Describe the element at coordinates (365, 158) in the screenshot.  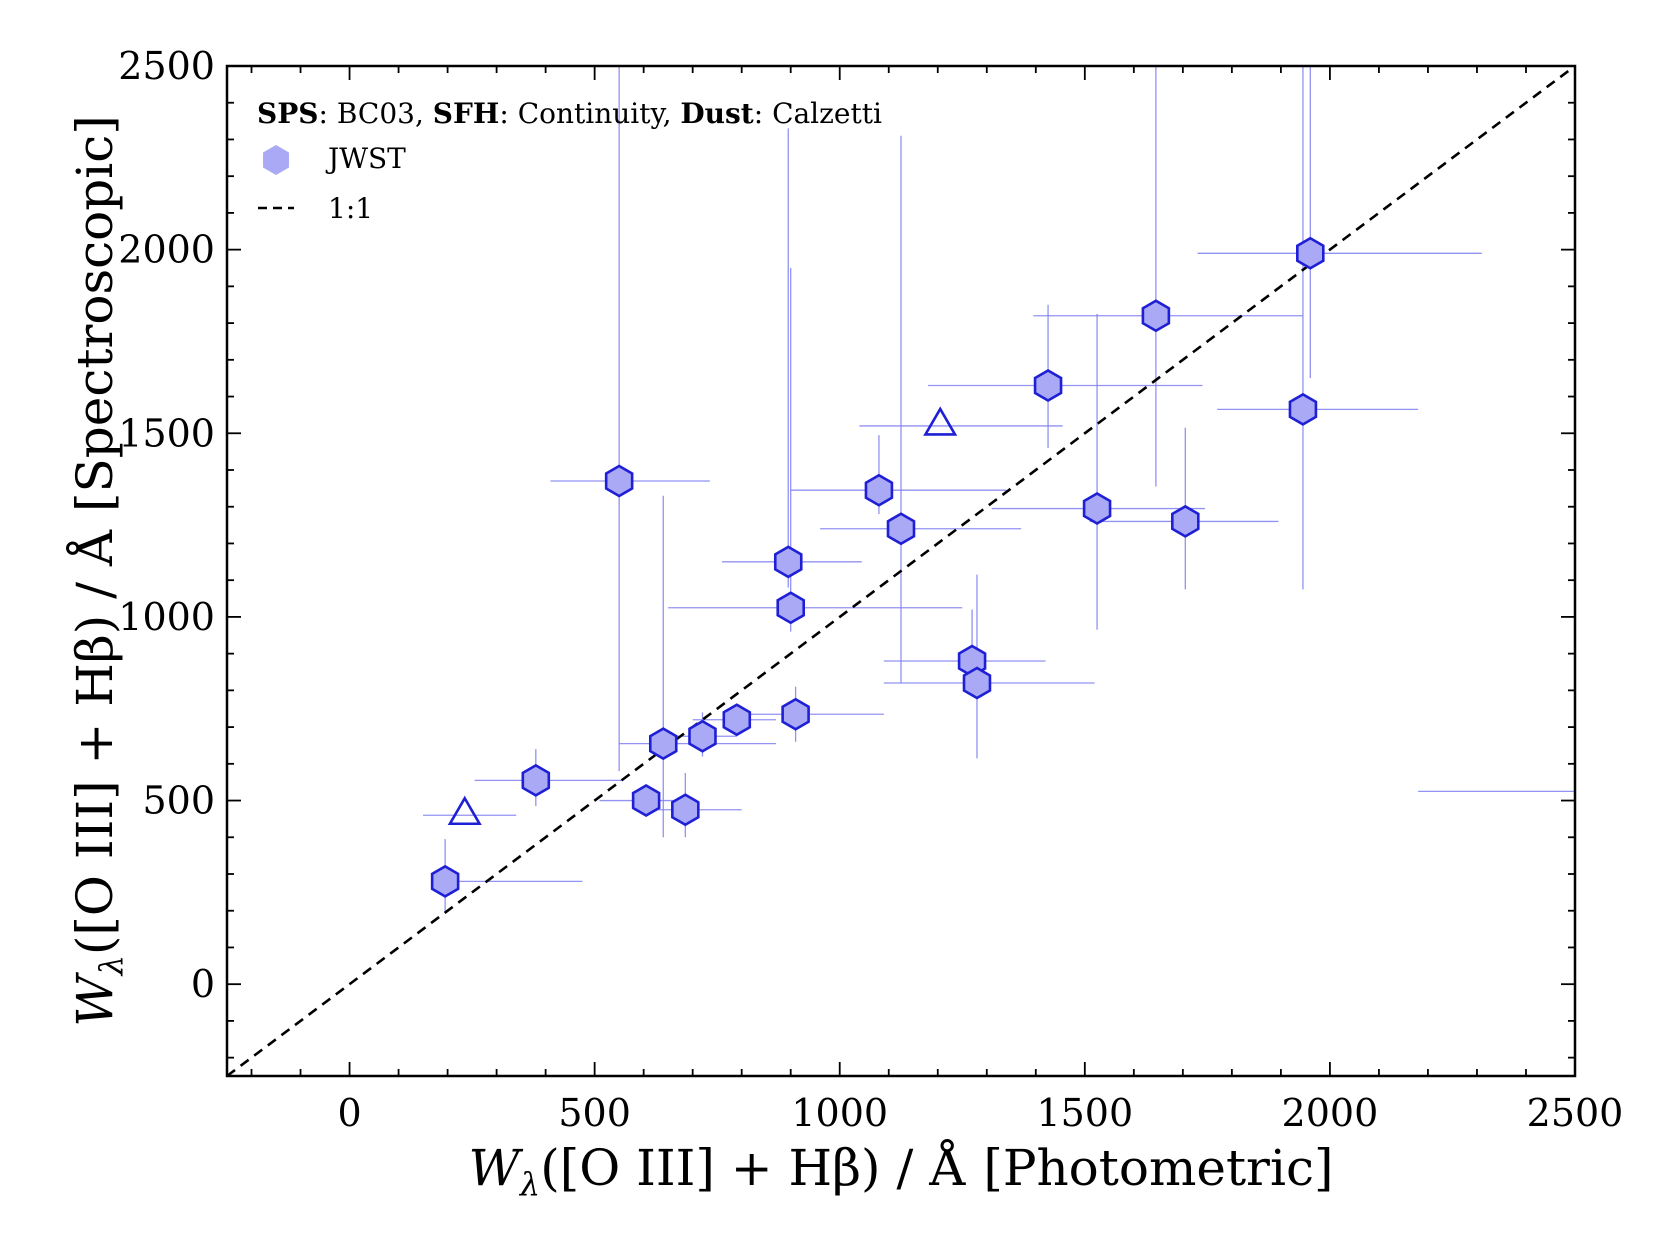
I see `legend-label-jwst: JWST` at that location.